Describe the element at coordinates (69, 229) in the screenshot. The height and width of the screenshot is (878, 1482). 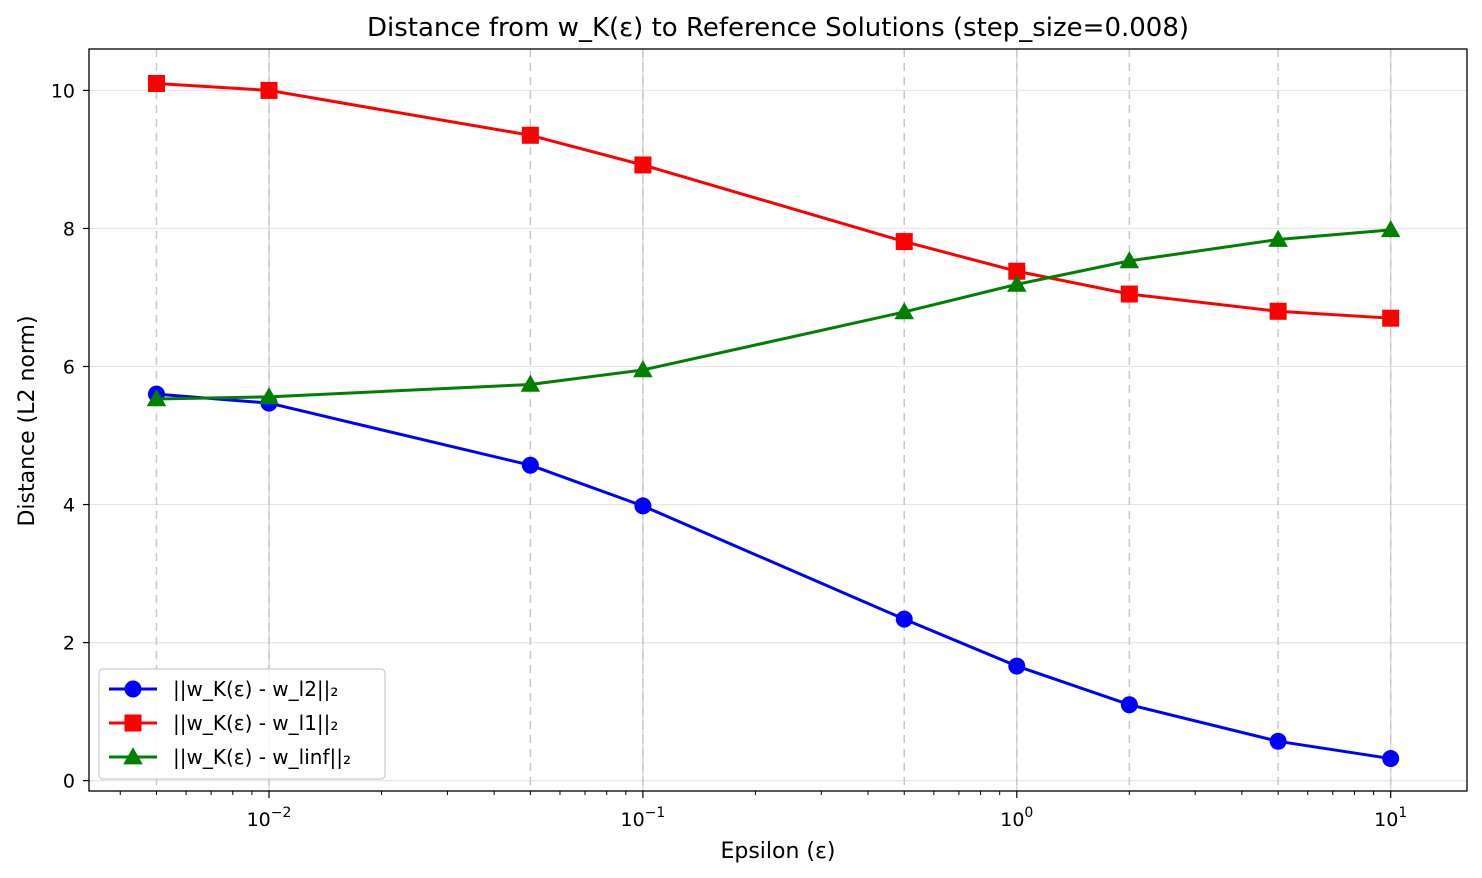
I see `y-tick-label: 8` at that location.